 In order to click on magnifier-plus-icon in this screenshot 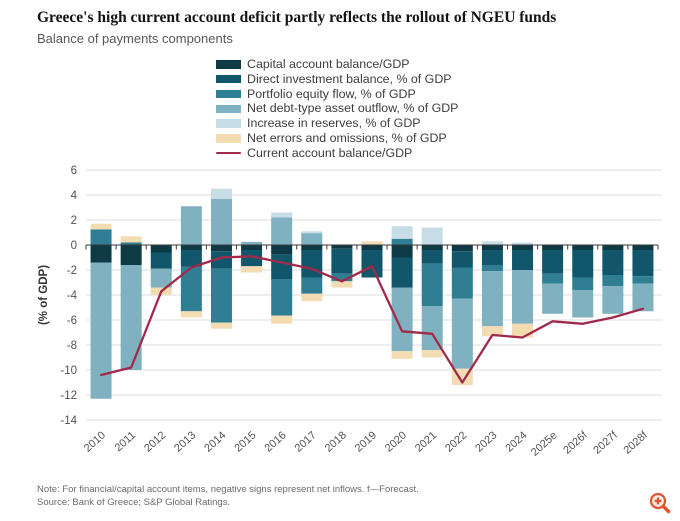, I will do `click(660, 503)`.